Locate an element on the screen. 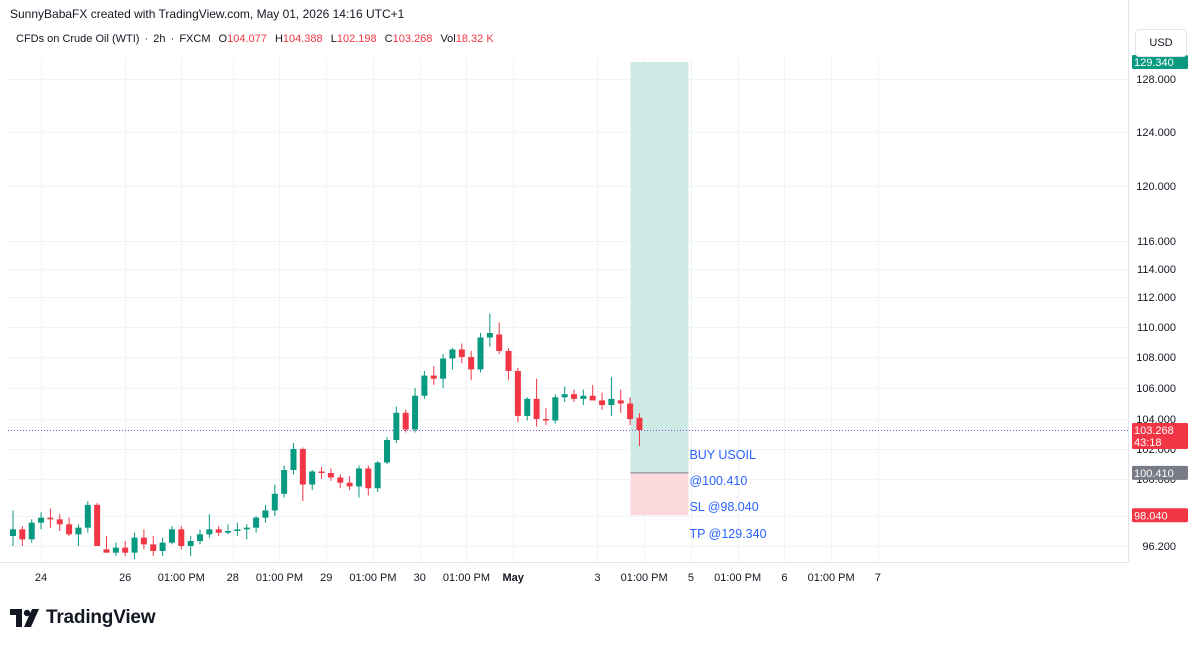 The width and height of the screenshot is (1200, 646). stop-price-badge: 98.040 is located at coordinates (1160, 515).